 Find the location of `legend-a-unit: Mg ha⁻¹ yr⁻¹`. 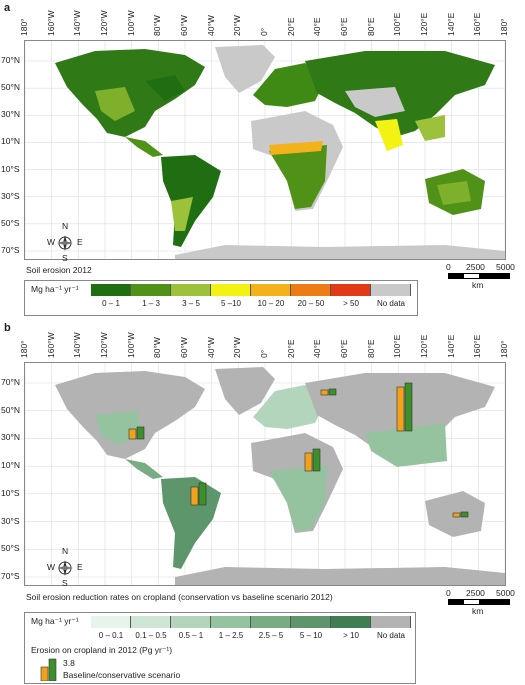

legend-a-unit: Mg ha⁻¹ yr⁻¹ is located at coordinates (55, 289).